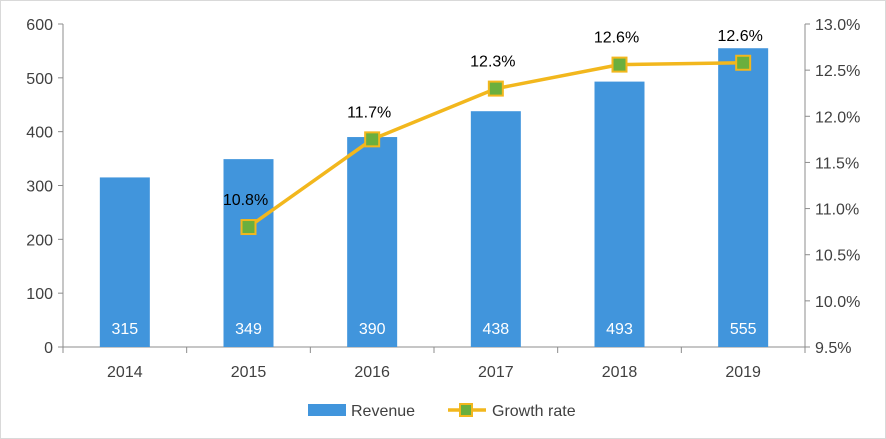  I want to click on legend-revenue-swatch, so click(327, 410).